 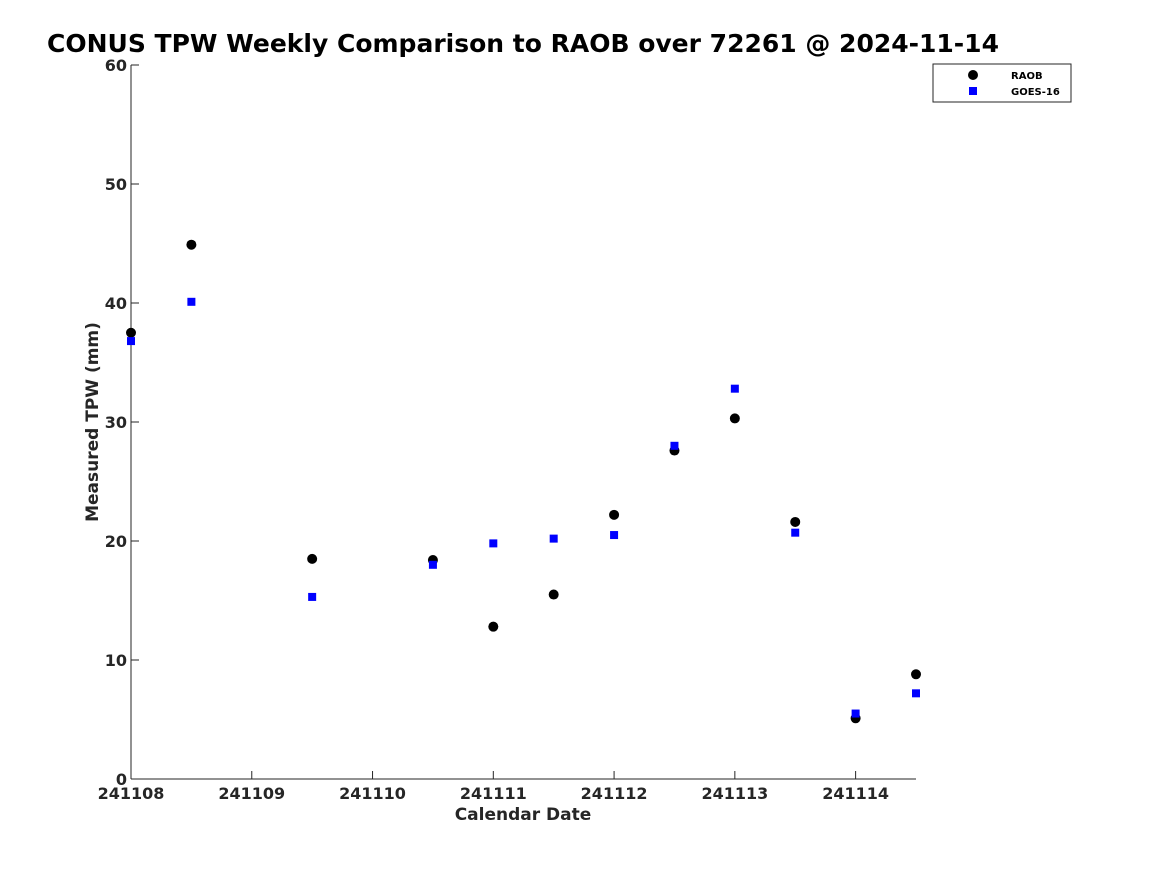 What do you see at coordinates (116, 184) in the screenshot?
I see `y-tick-label: 50` at bounding box center [116, 184].